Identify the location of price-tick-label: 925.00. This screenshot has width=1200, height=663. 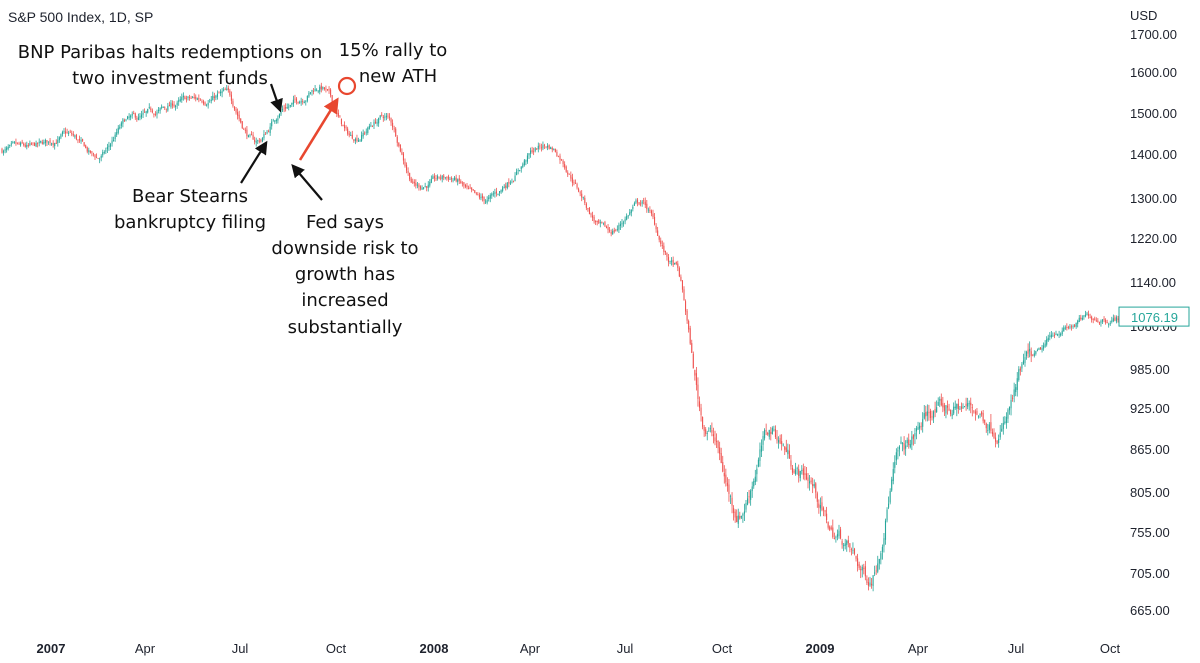
(1150, 408).